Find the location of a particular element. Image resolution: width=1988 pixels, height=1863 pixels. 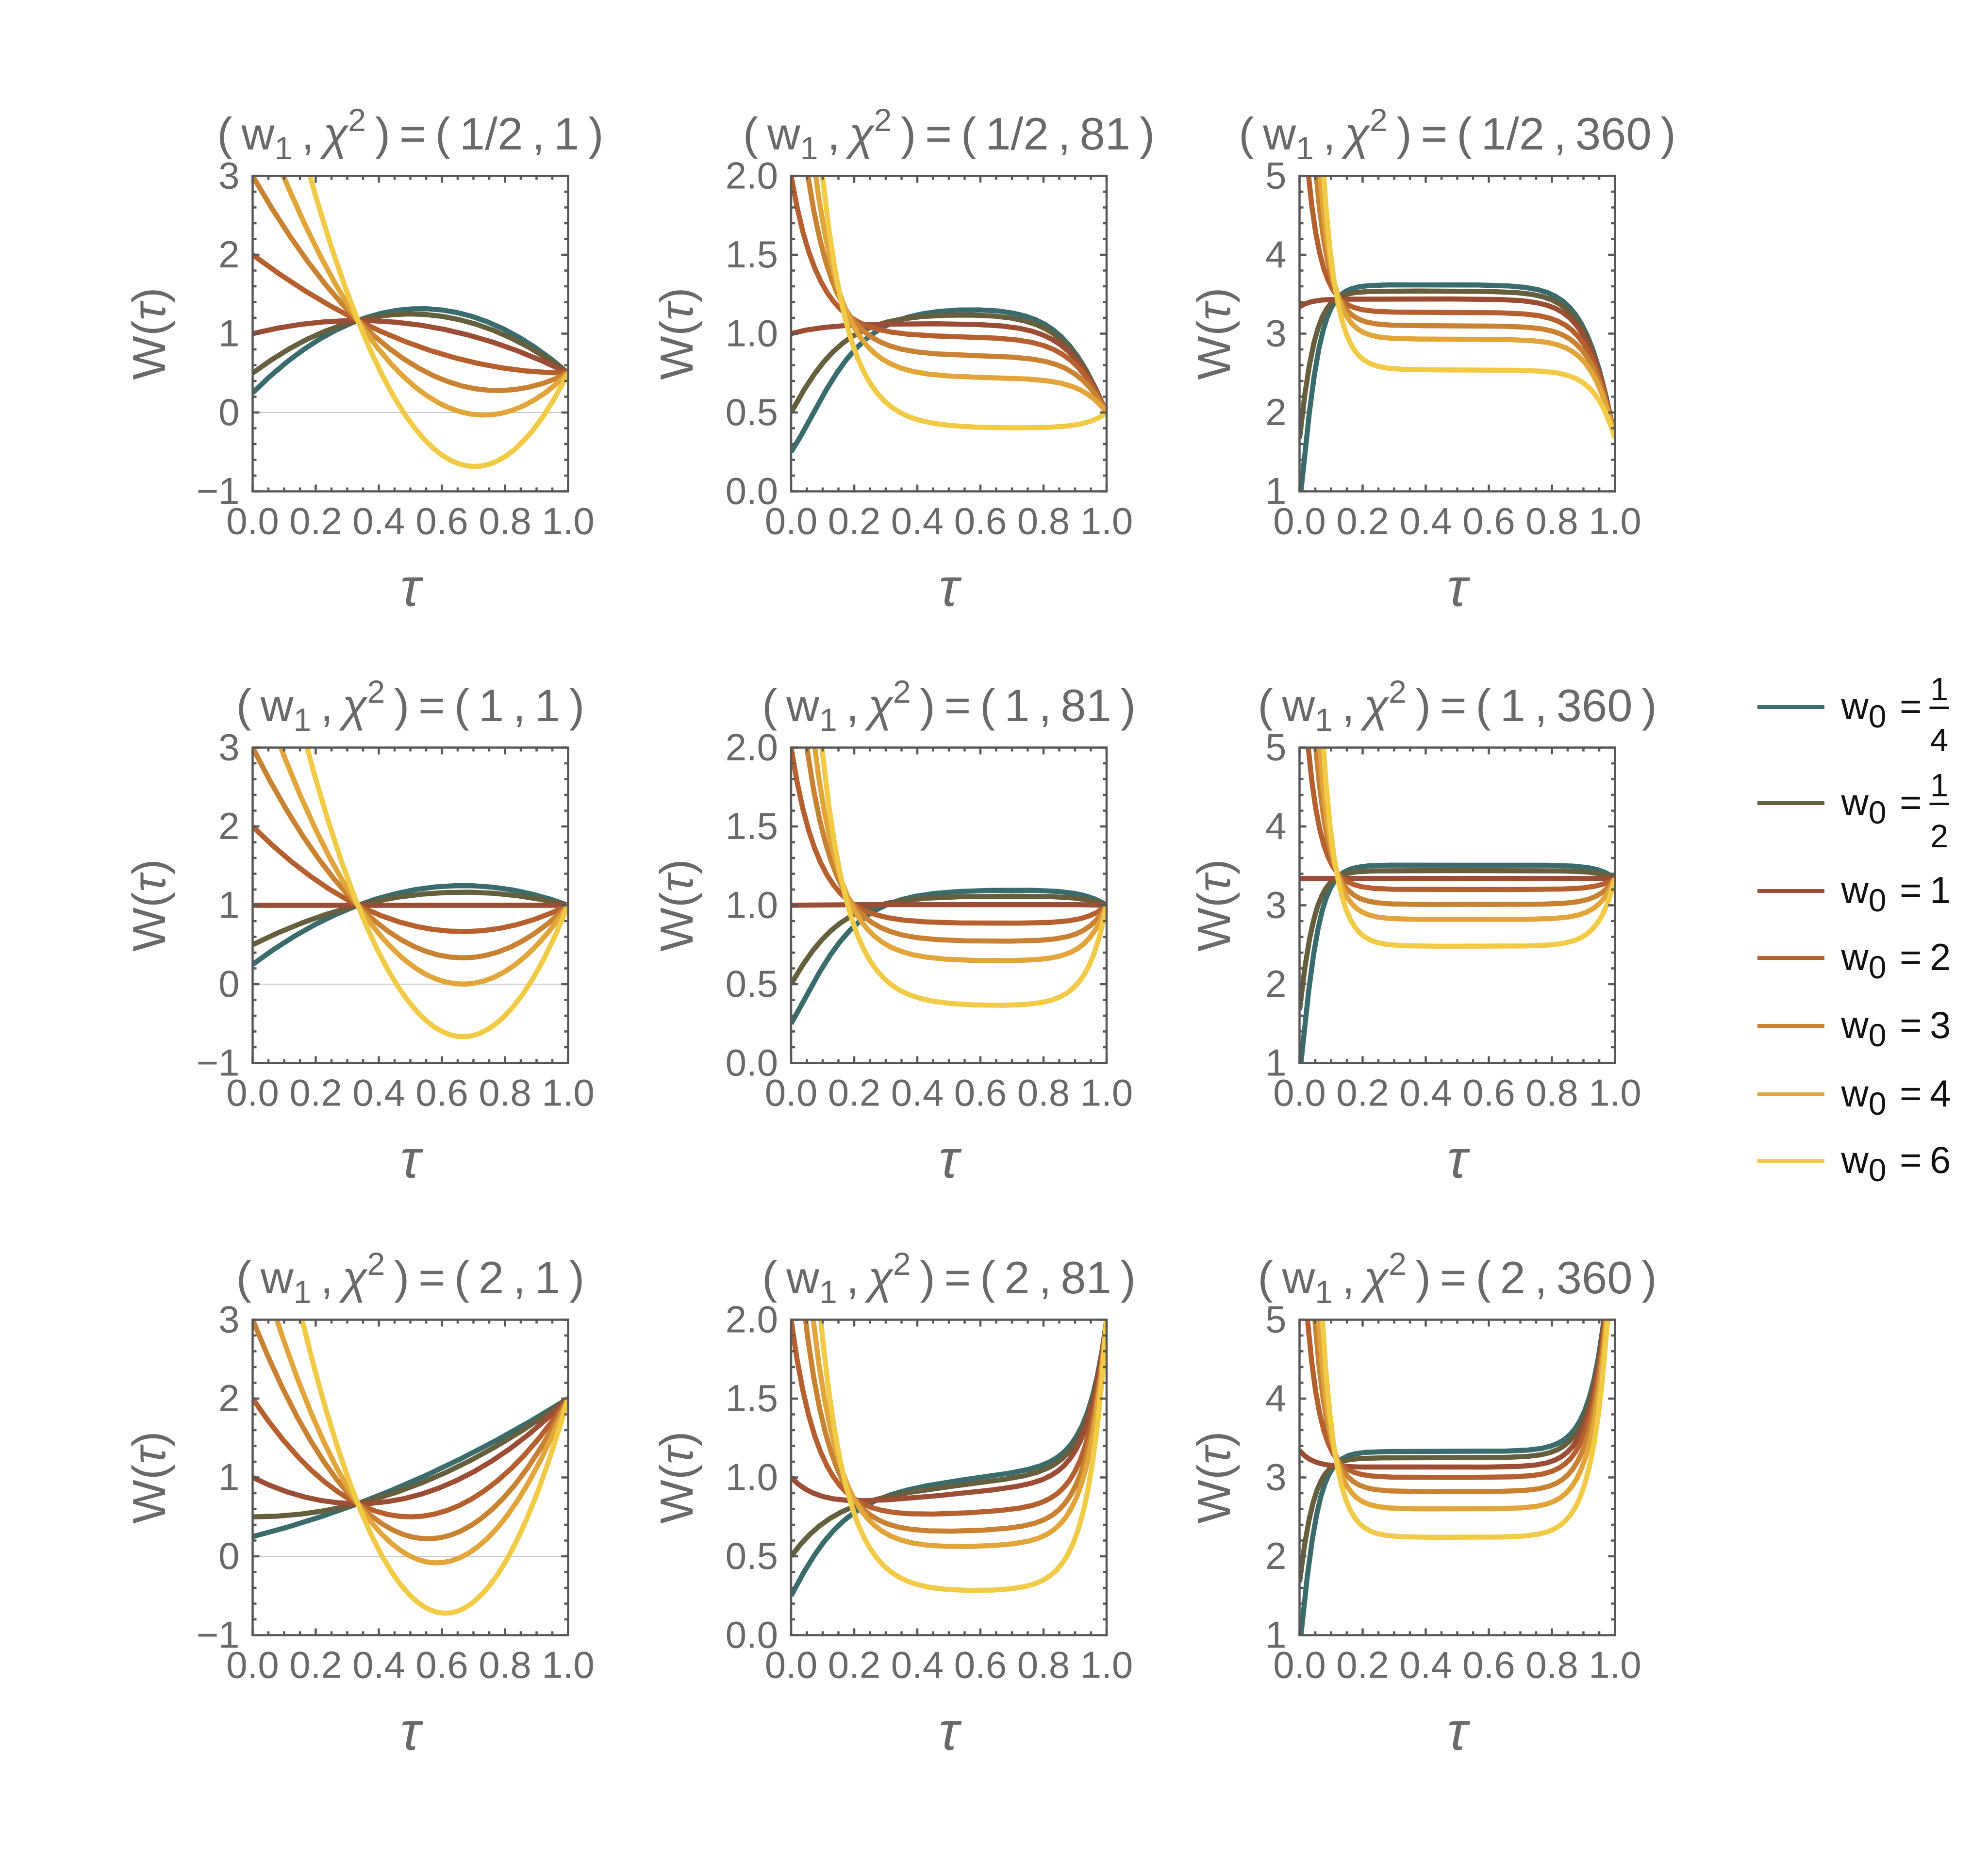

svg-text: ( w1 , χ2 ) = ( 1 , 81 ) is located at coordinates (949, 706).